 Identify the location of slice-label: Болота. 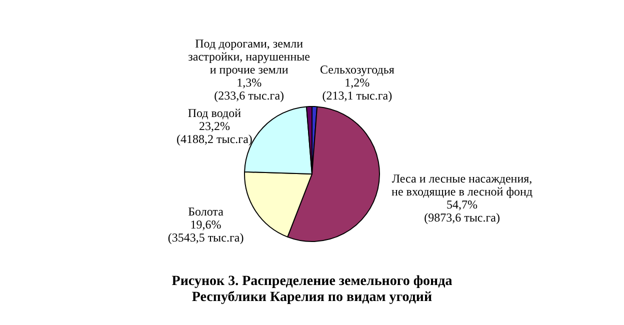
(206, 211).